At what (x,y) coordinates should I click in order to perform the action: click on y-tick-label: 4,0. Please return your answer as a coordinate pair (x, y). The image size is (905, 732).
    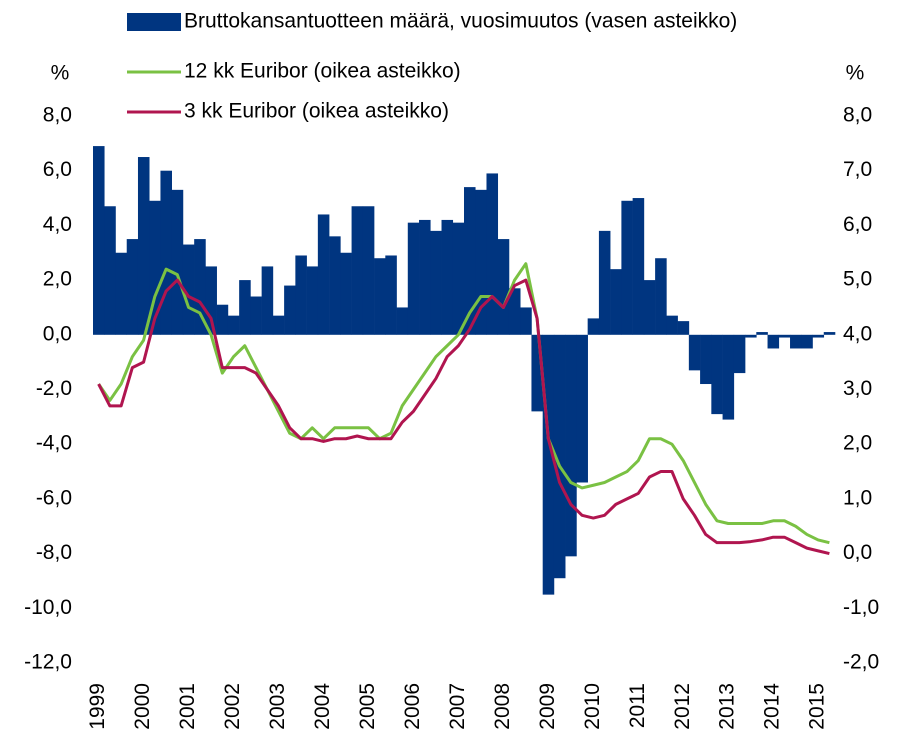
    Looking at the image, I should click on (57, 224).